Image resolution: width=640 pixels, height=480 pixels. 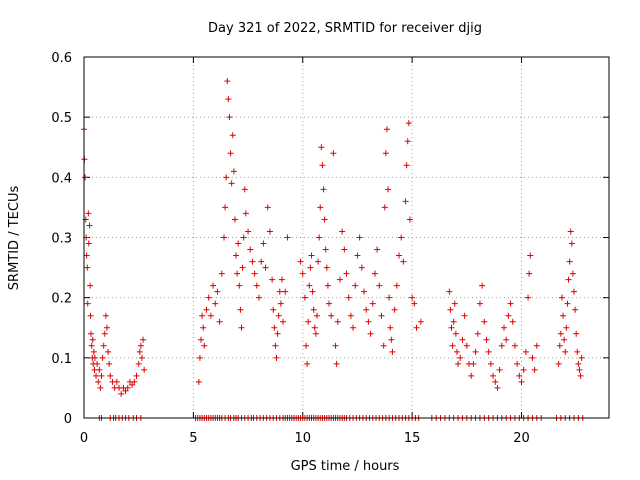 I want to click on y-tick-label: 0.4, so click(x=61, y=178).